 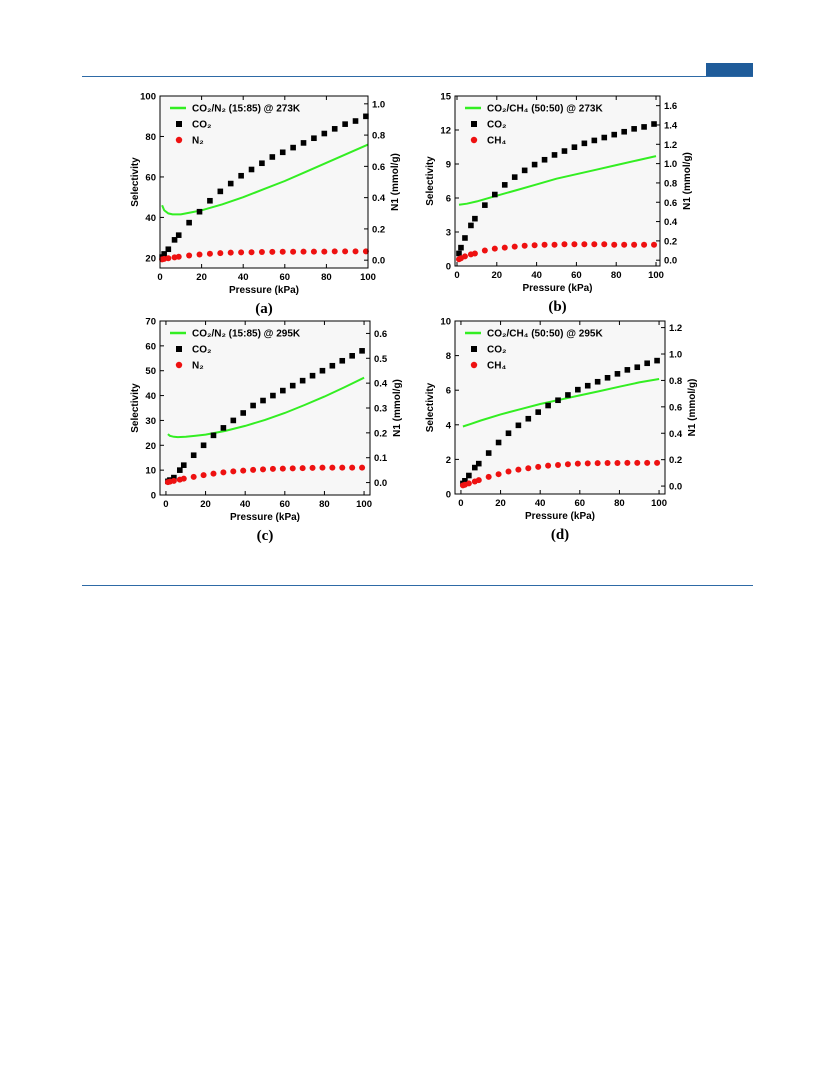 I want to click on y2-axis-title: N1 (mmol/g), so click(x=397, y=408).